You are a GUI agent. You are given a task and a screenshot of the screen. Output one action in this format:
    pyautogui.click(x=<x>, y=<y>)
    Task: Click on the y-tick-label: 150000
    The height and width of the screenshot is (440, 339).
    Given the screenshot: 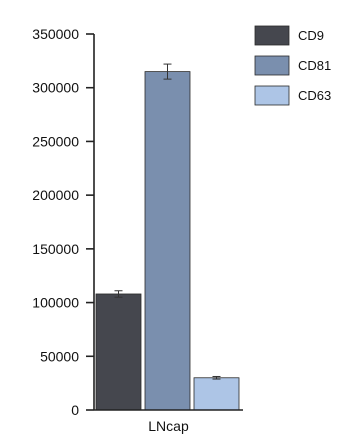 What is the action you would take?
    pyautogui.click(x=55, y=249)
    